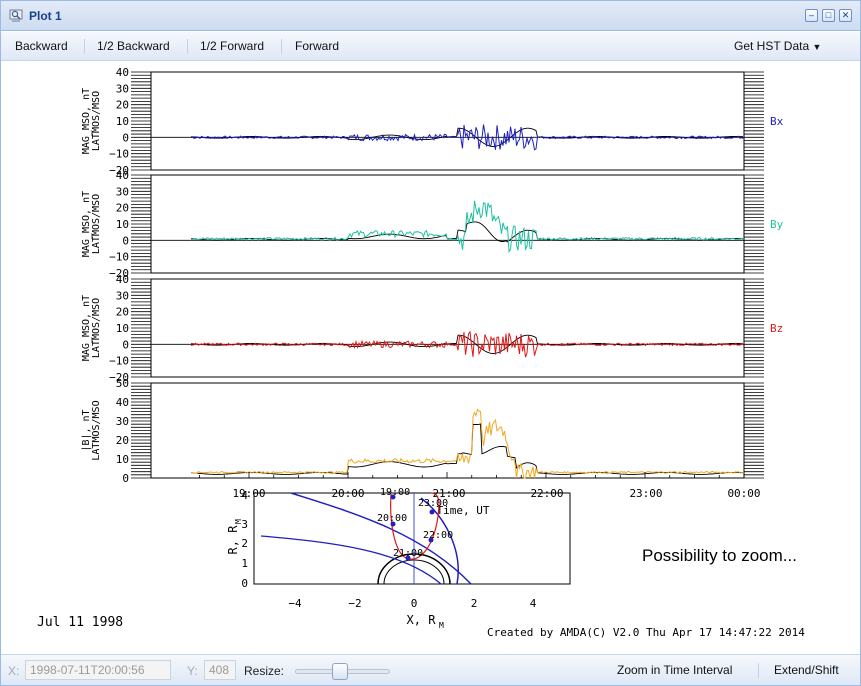 The width and height of the screenshot is (861, 686). What do you see at coordinates (248, 493) in the screenshot?
I see `time-tick-label: 19:00` at bounding box center [248, 493].